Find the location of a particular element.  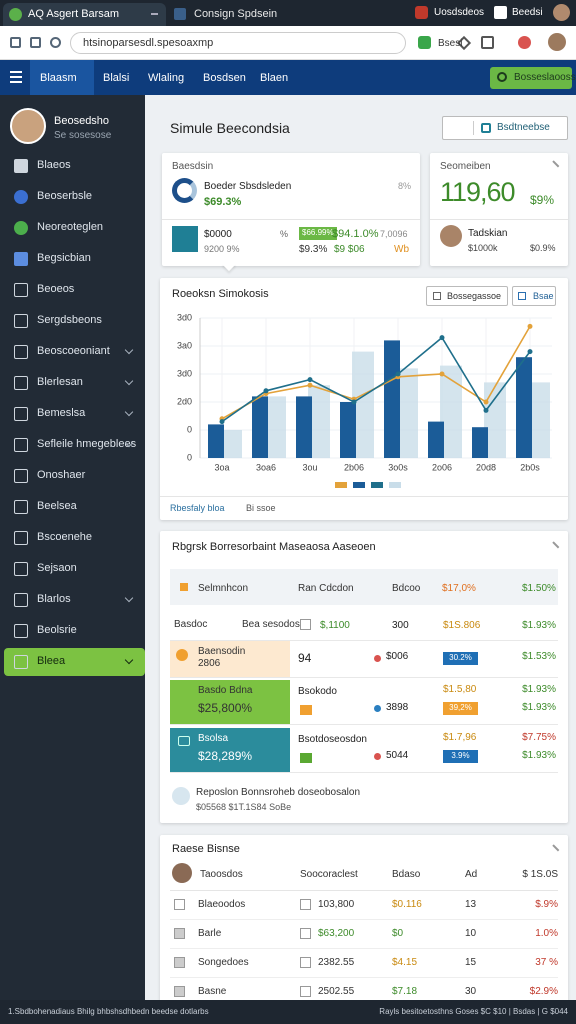

nav-item: Blalsi is located at coordinates (116, 78).